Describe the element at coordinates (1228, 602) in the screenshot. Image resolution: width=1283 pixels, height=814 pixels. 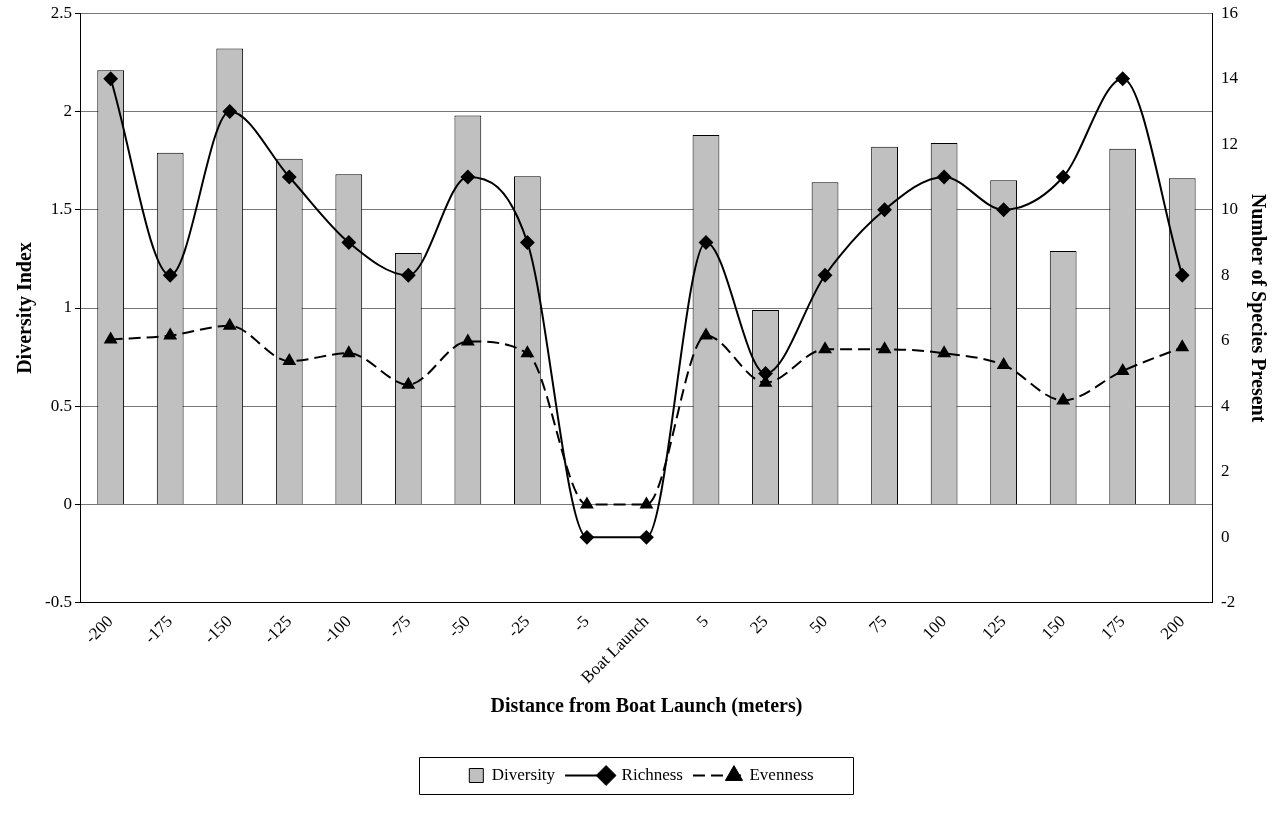
I see `y2-tick-label: -2` at that location.